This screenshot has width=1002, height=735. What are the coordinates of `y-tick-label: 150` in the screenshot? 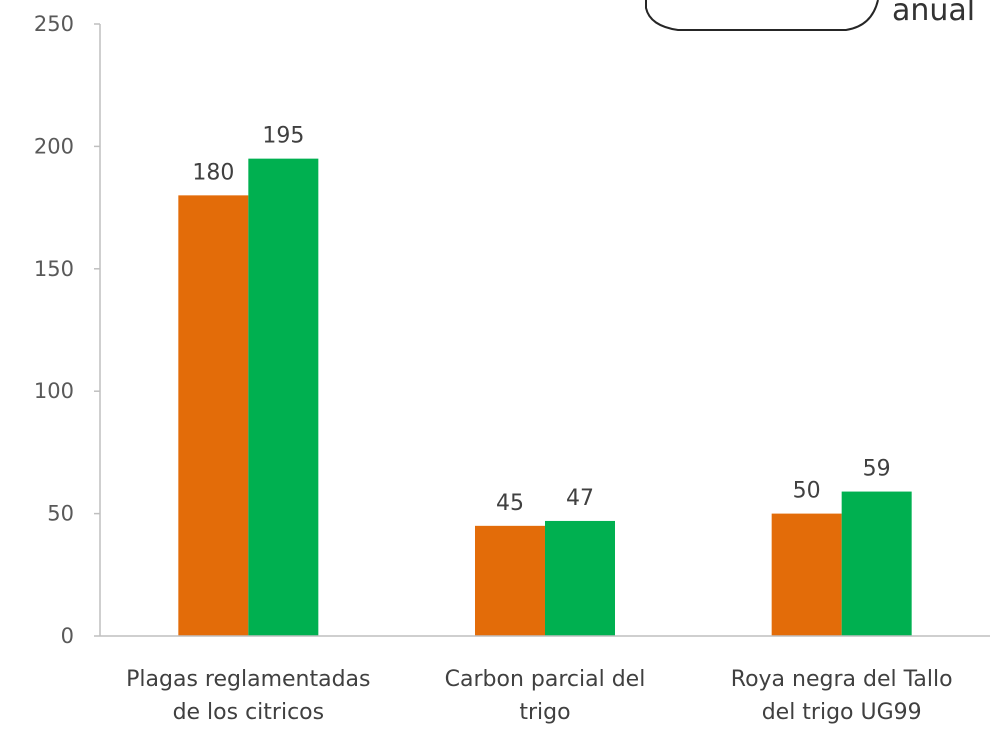 It's located at (54, 269).